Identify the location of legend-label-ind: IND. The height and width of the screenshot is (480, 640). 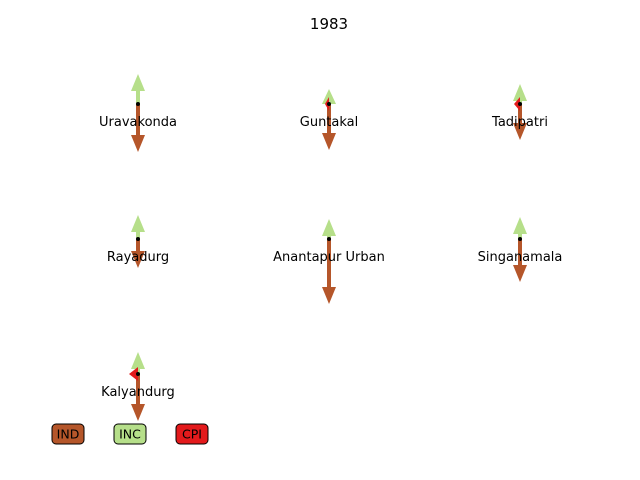
(68, 434).